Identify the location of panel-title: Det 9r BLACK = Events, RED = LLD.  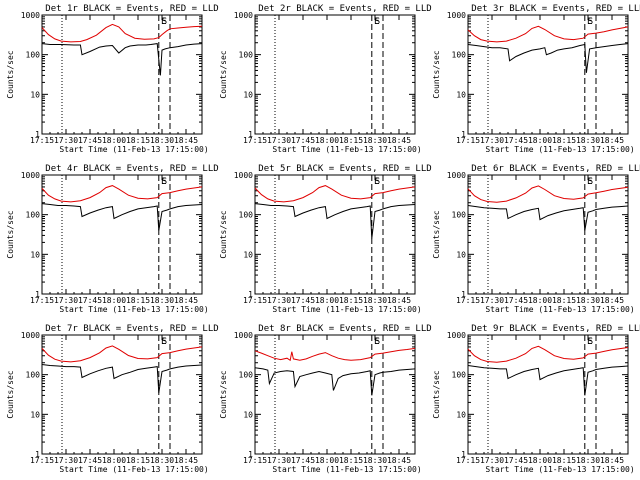
(555, 329).